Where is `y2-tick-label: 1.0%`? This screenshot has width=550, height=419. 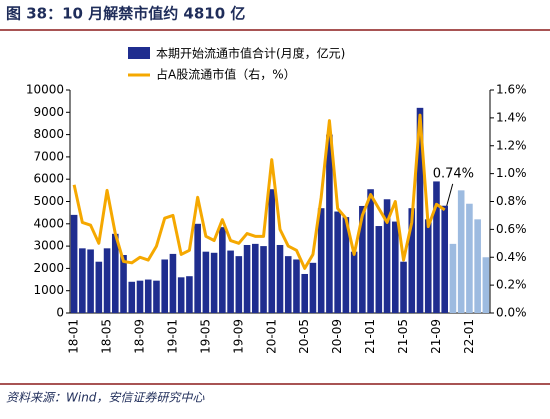 y2-tick-label: 1.0% is located at coordinates (511, 173).